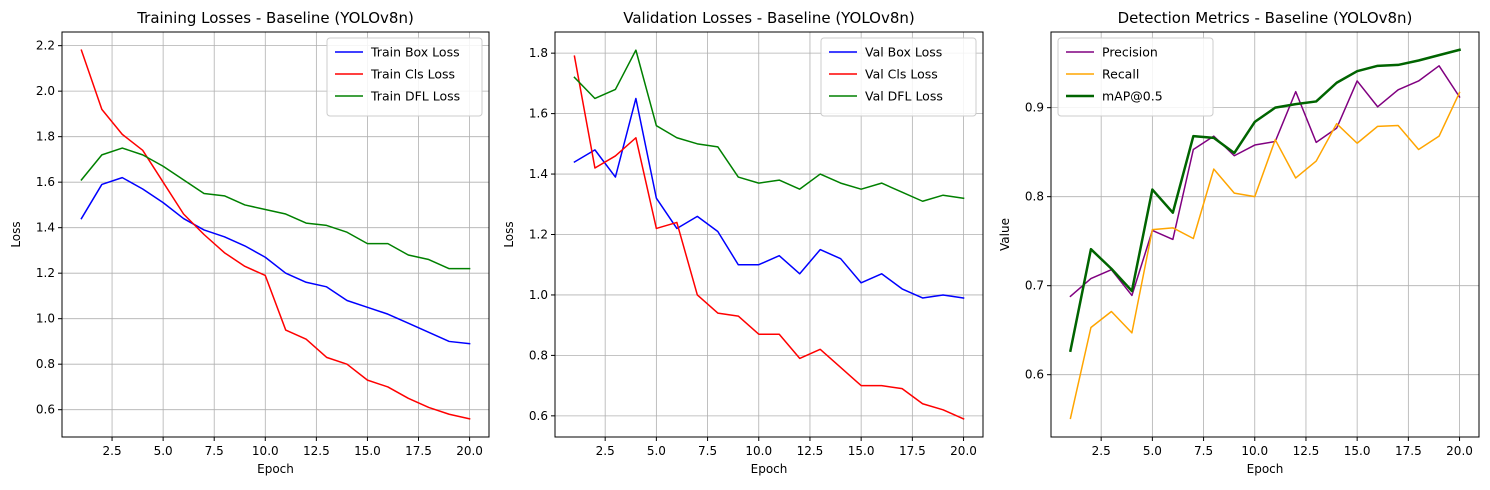  Describe the element at coordinates (1034, 108) in the screenshot. I see `y-tick-label: 0.9` at that location.